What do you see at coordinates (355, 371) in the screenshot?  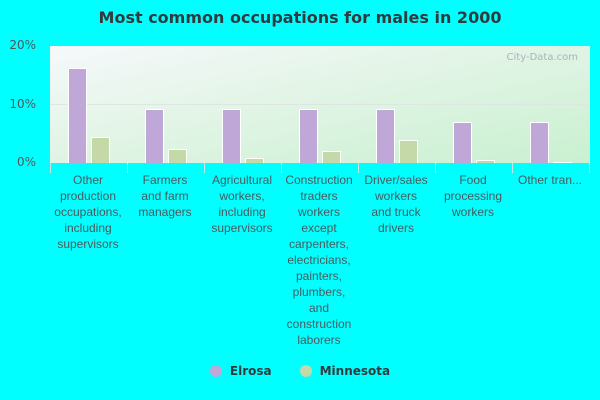 I see `legend-label: Minnesota` at bounding box center [355, 371].